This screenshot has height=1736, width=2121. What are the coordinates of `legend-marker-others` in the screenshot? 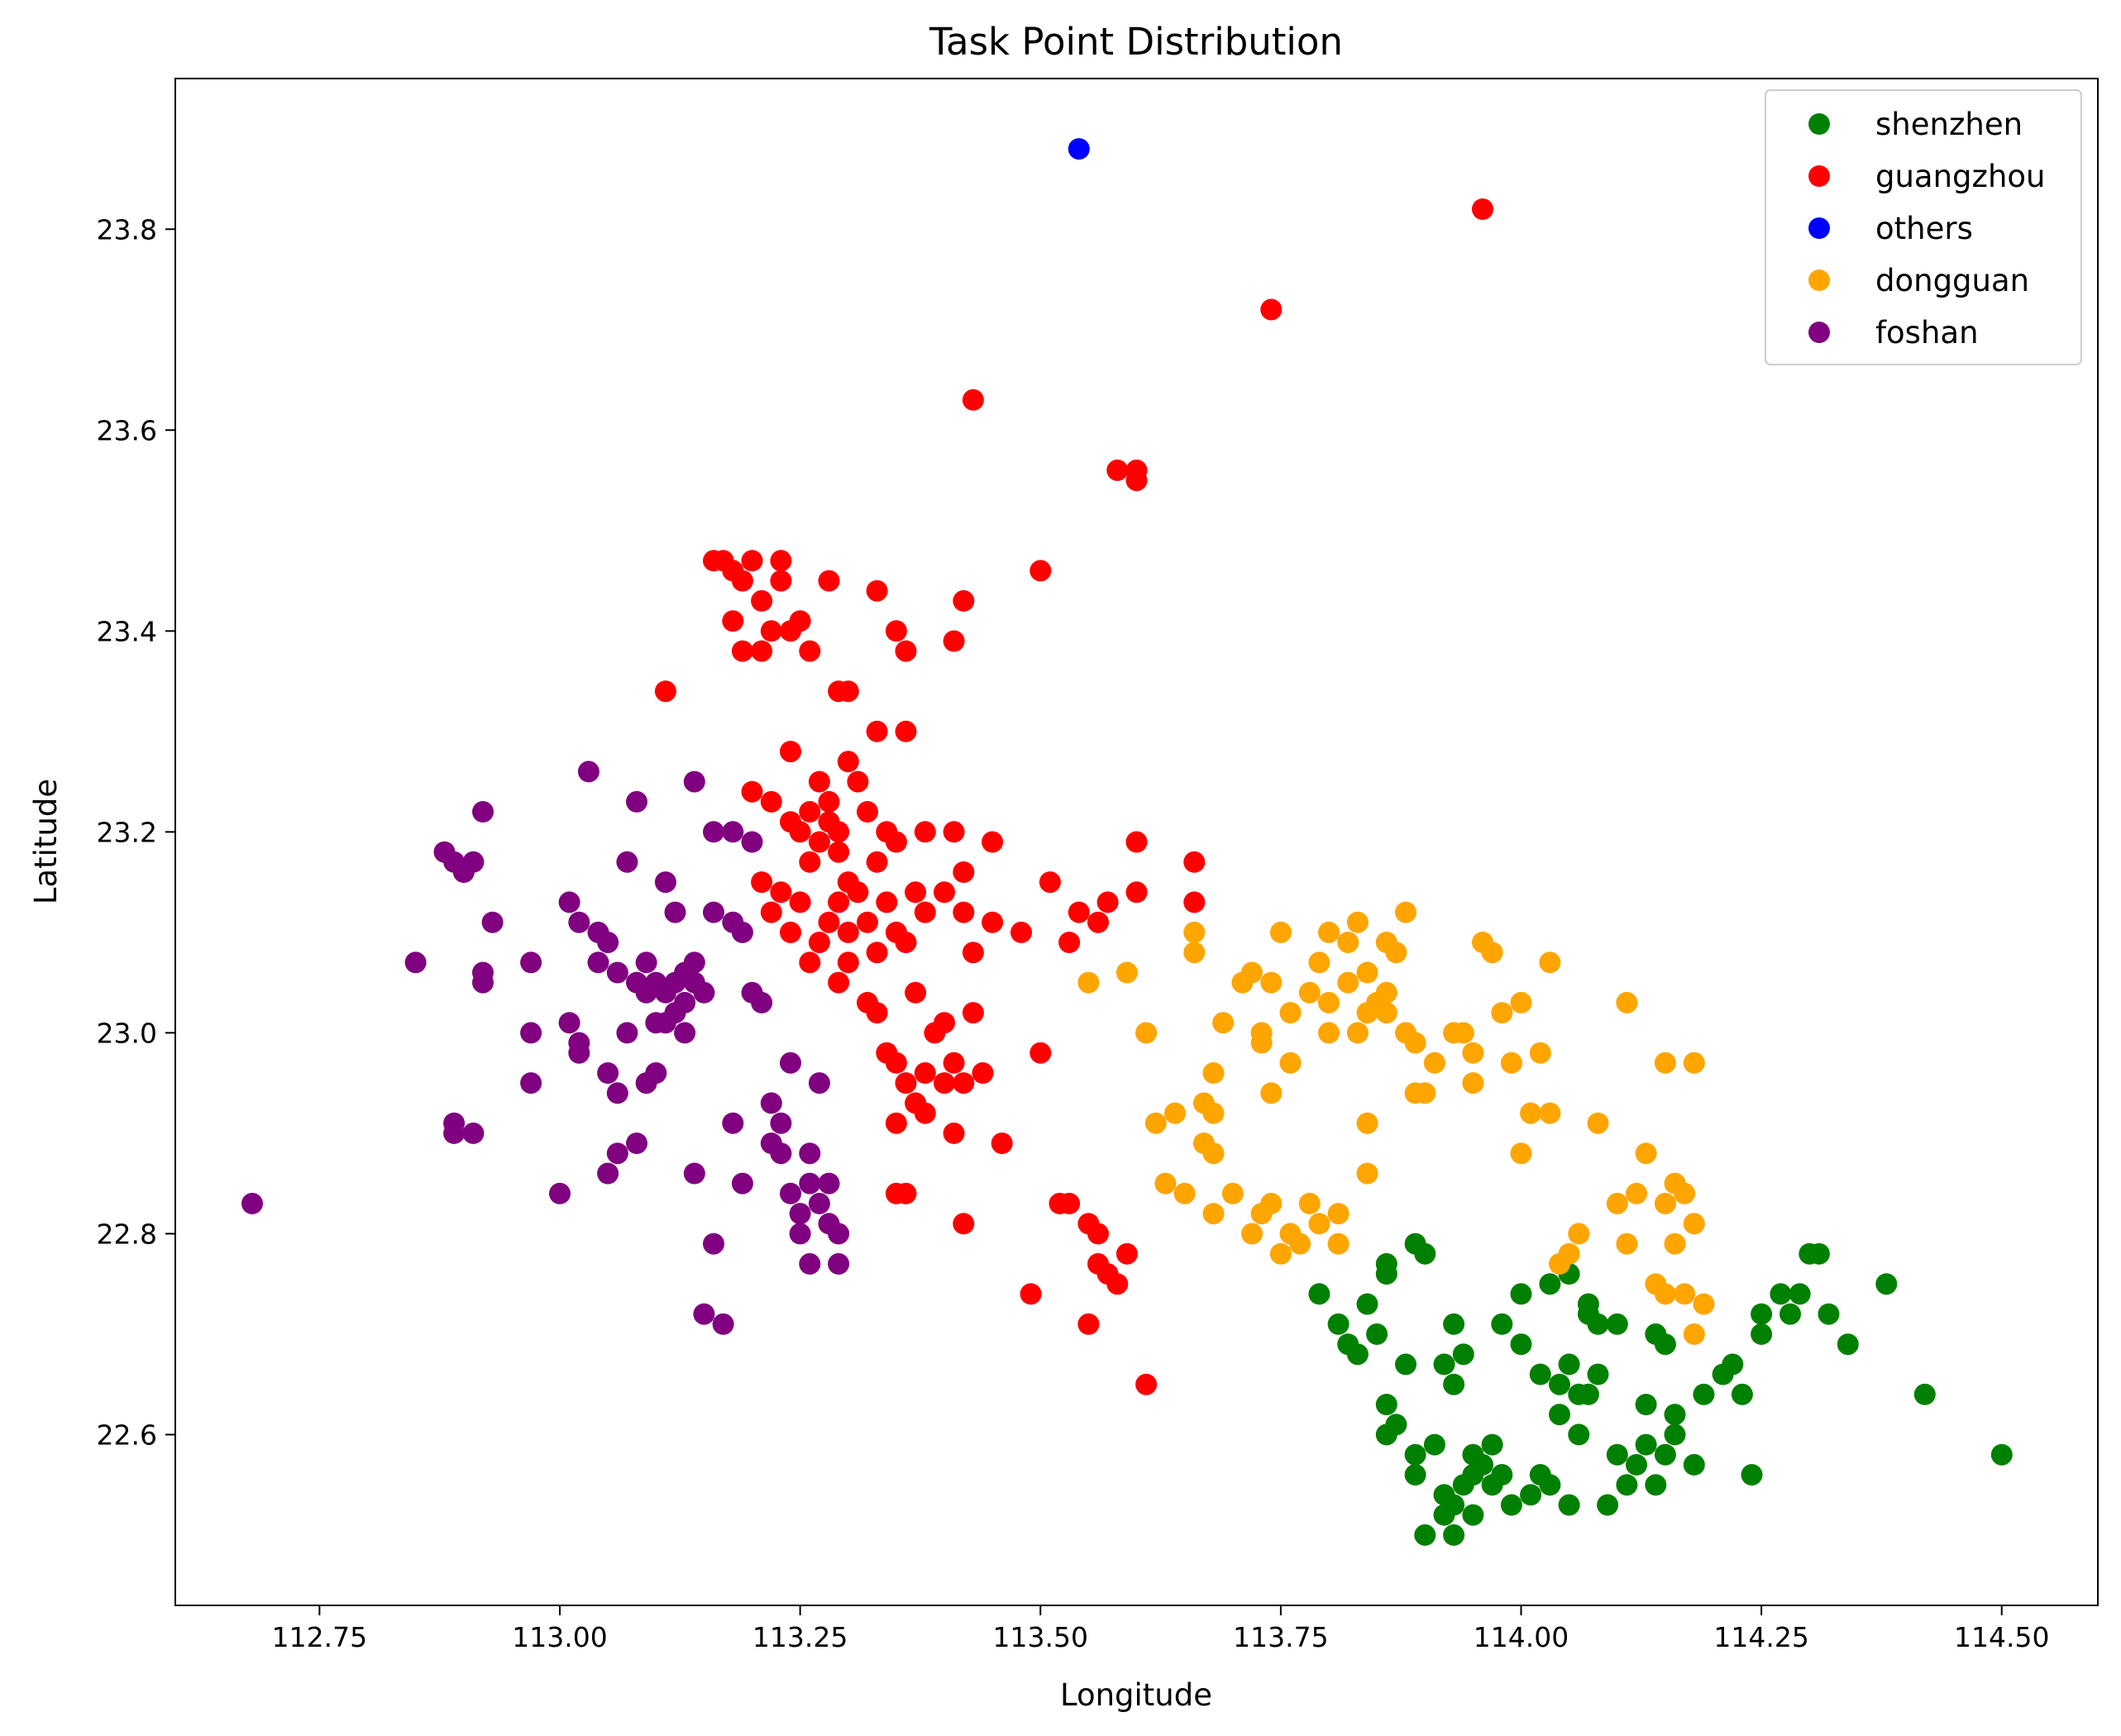 It's located at (1819, 228).